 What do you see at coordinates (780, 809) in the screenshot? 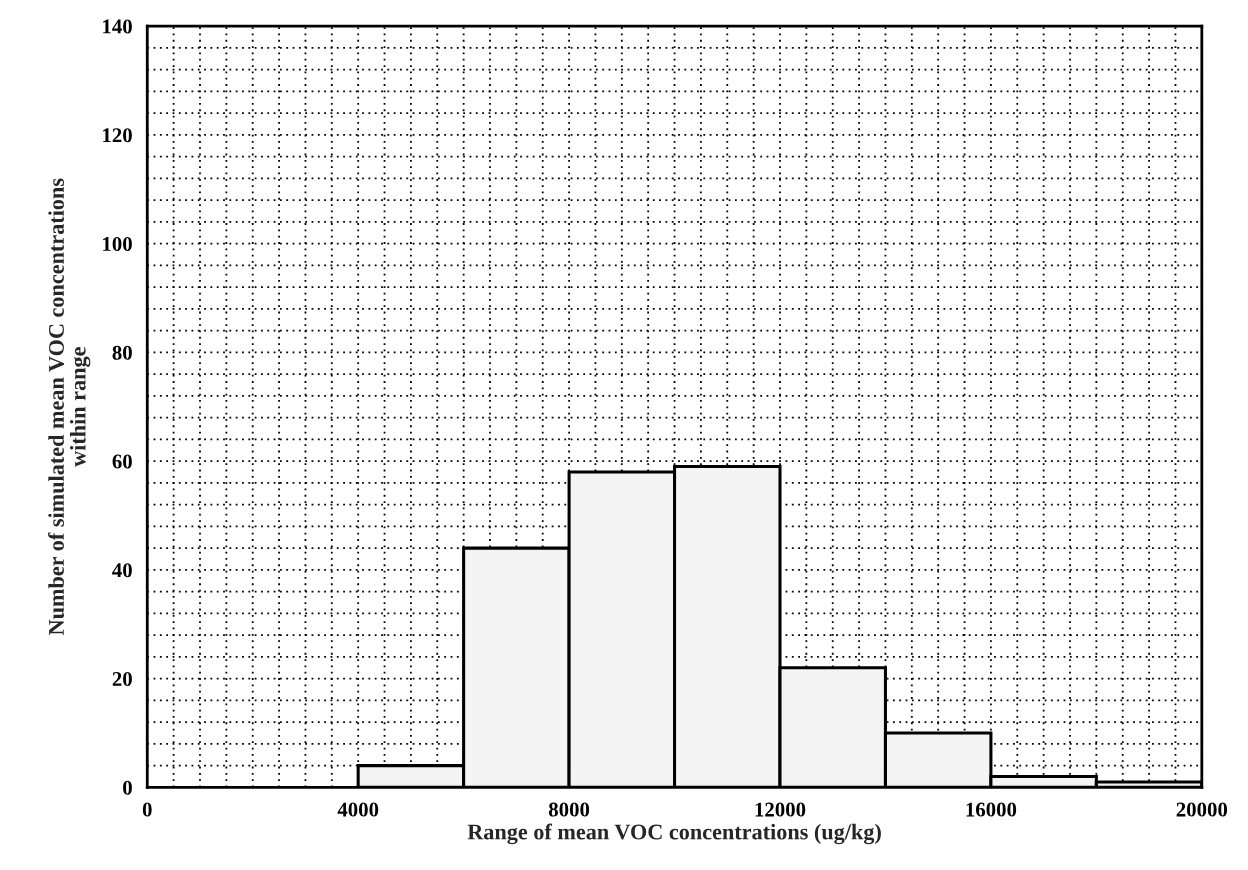
I see `x-tick-label: 12000` at bounding box center [780, 809].